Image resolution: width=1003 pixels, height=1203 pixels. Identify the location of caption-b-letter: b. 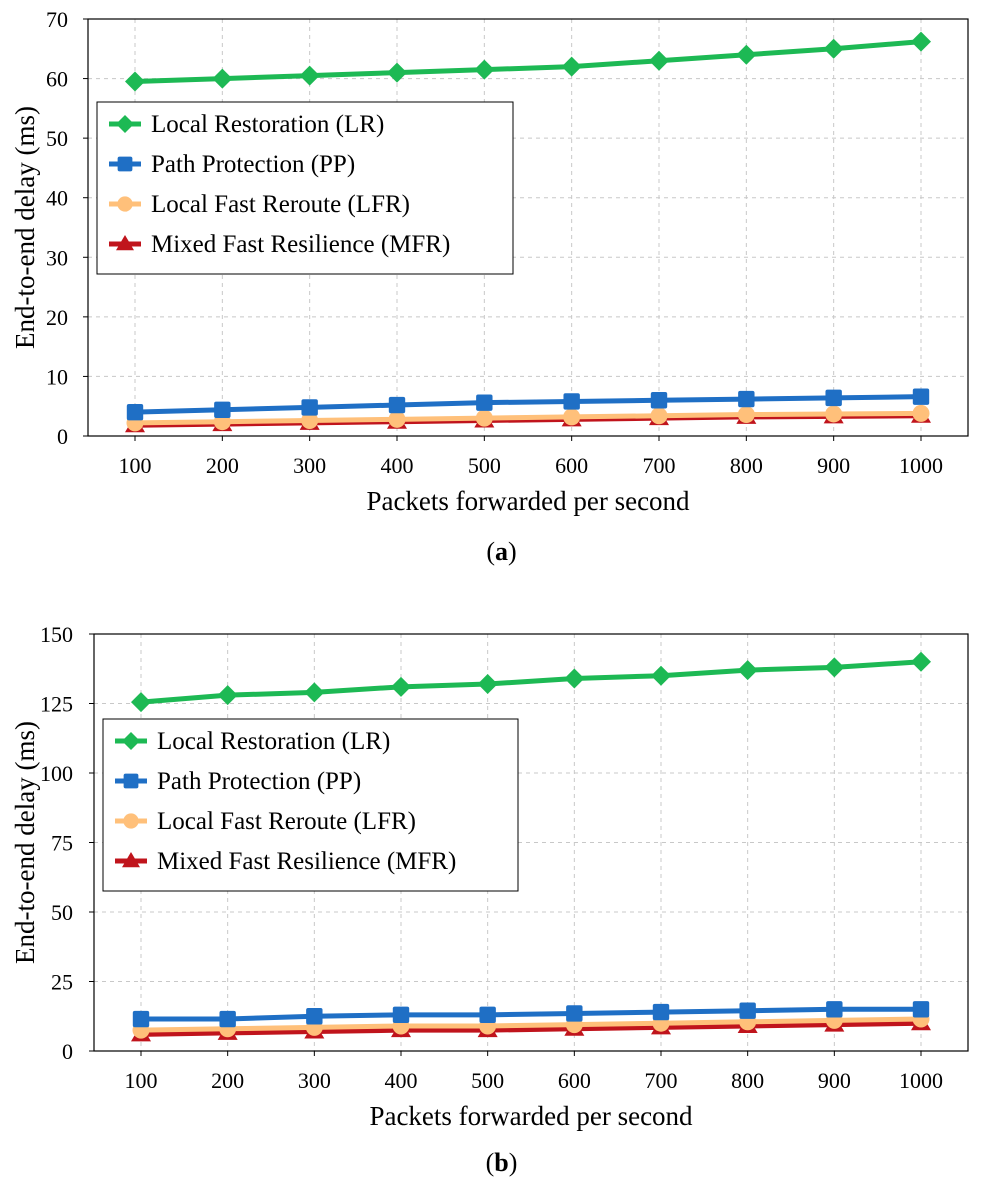
(501, 1162).